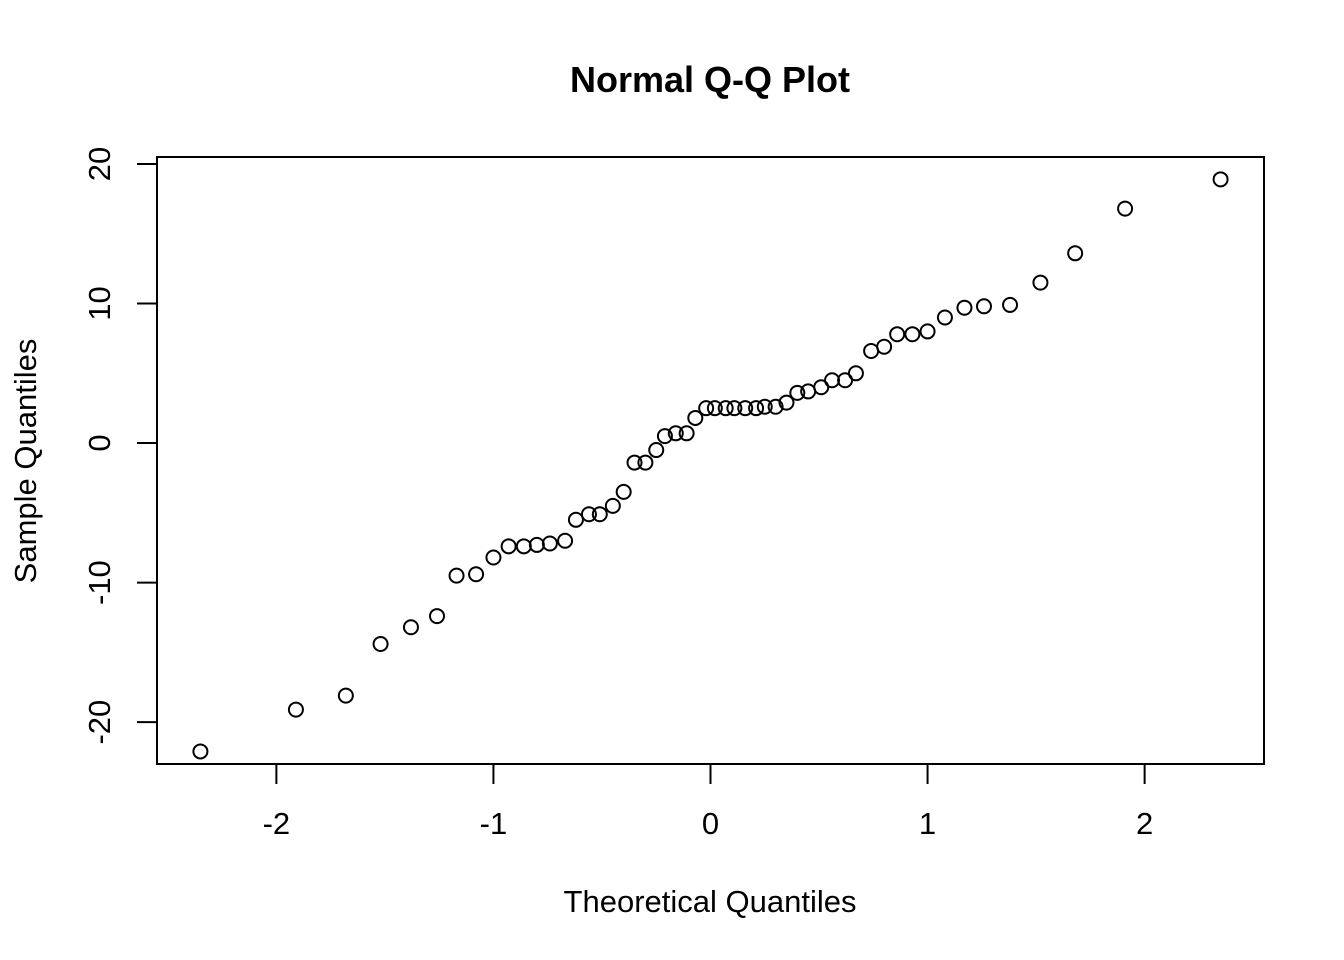 This screenshot has width=1344, height=960. Describe the element at coordinates (120, 446) in the screenshot. I see `y-axis: -20 -10 0 10 20` at that location.